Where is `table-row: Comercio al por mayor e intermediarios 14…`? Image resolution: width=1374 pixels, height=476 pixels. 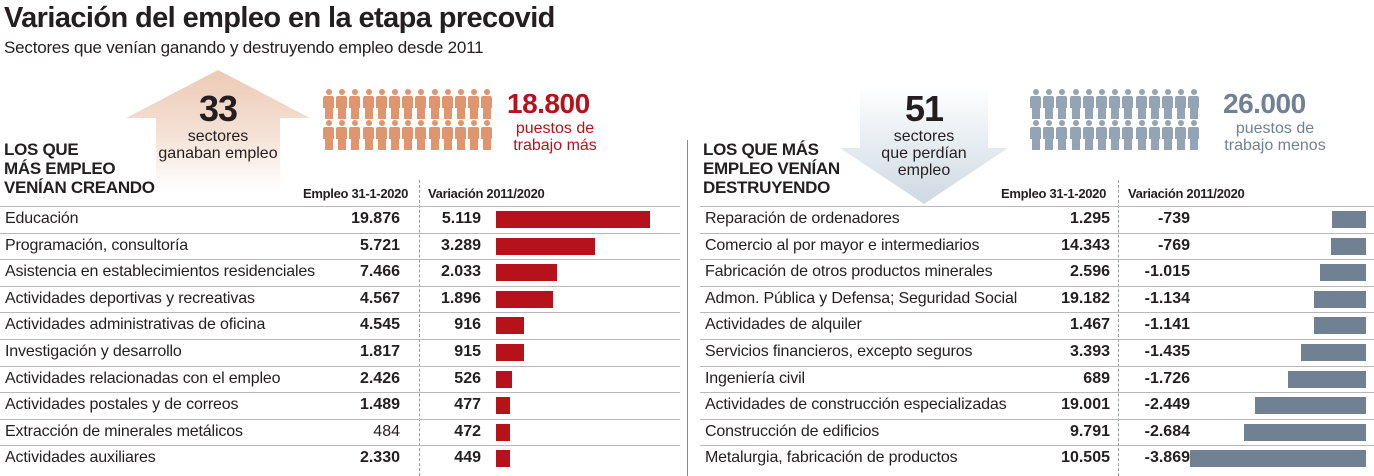
table-row: Comercio al por mayor e intermediarios 14… is located at coordinates (1037, 246).